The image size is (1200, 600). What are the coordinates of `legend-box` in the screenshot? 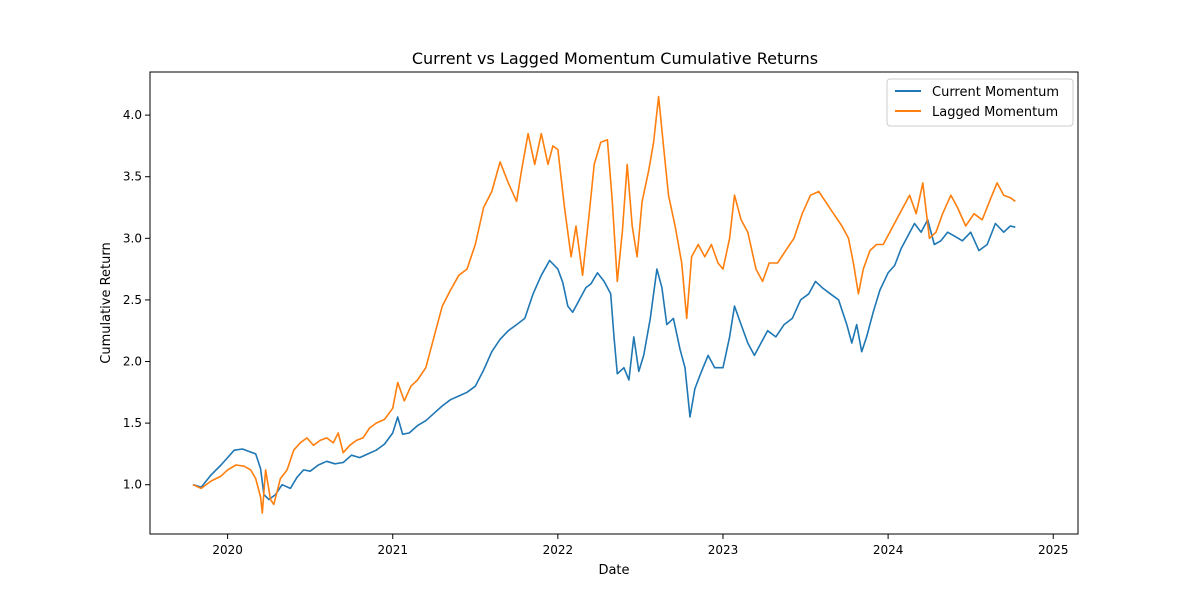 It's located at (980, 102).